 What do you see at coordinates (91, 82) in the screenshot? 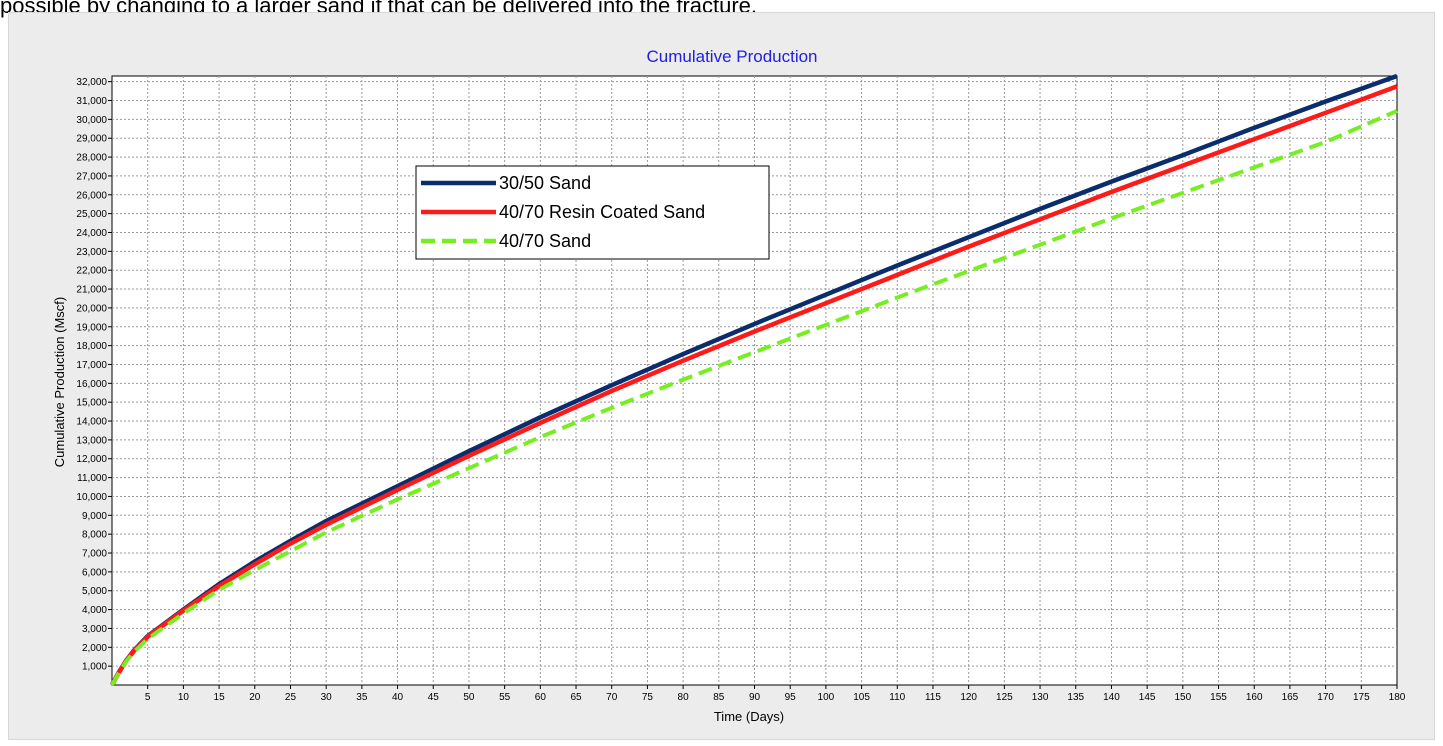
I see `y-tick-label: 32,000` at bounding box center [91, 82].